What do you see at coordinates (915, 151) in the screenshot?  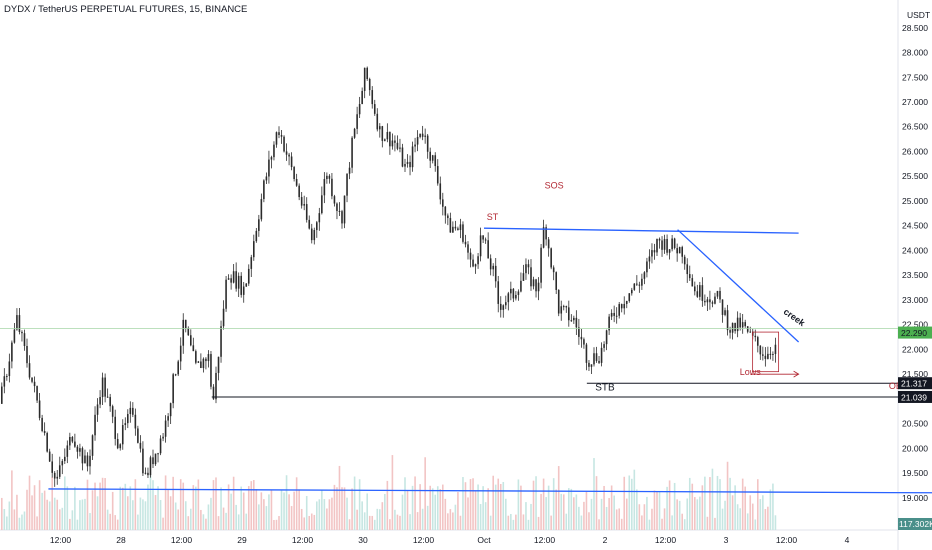 I see `y-tick-label: 26.000` at bounding box center [915, 151].